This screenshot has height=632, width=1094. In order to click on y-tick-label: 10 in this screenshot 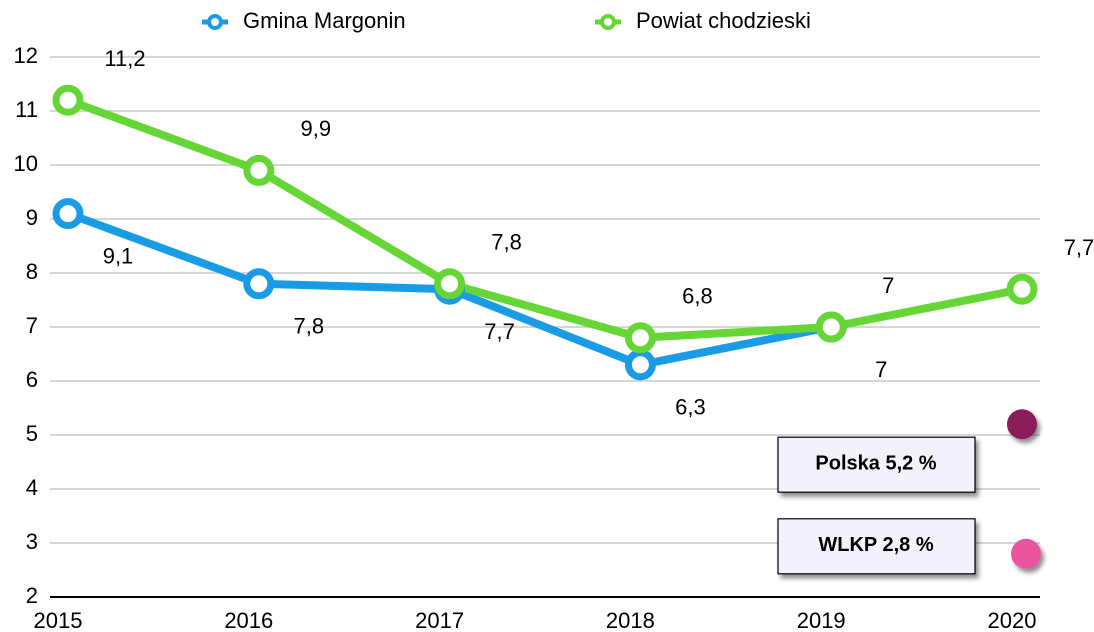, I will do `click(26, 163)`.